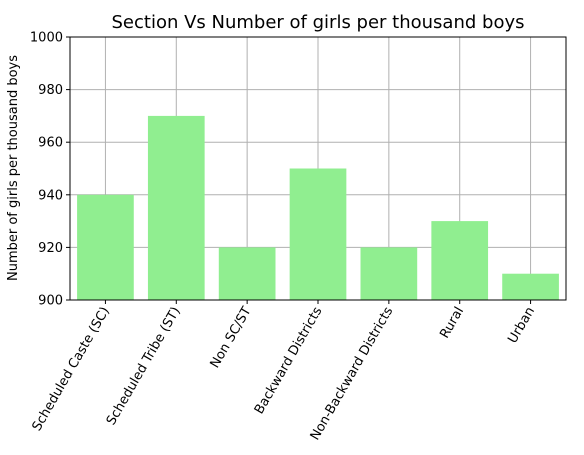 This screenshot has width=584, height=455. I want to click on y-tick-label: 980, so click(50, 90).